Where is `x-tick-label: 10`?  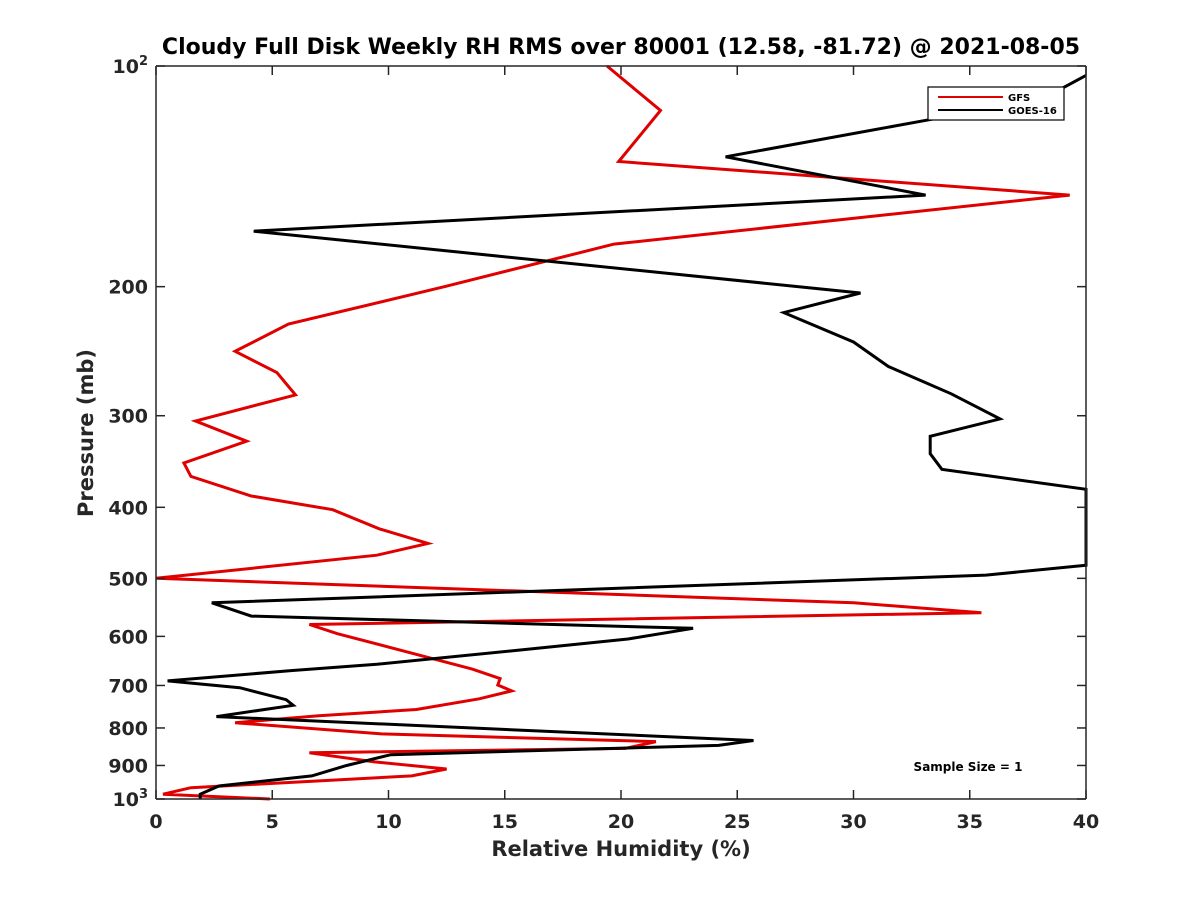
x-tick-label: 10 is located at coordinates (388, 822).